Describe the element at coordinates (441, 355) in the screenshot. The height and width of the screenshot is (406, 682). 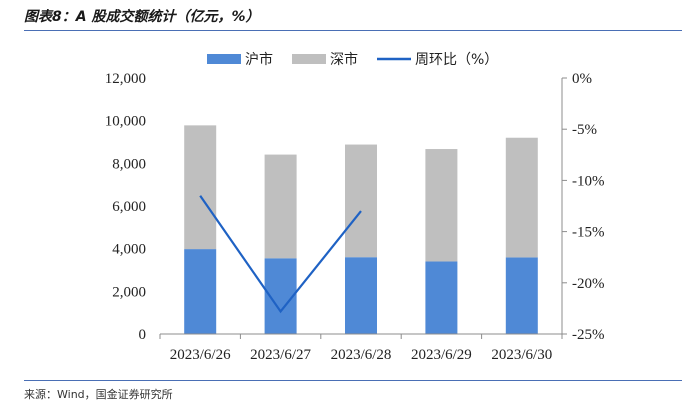
I see `x-tick-label: 2023/6/29` at that location.